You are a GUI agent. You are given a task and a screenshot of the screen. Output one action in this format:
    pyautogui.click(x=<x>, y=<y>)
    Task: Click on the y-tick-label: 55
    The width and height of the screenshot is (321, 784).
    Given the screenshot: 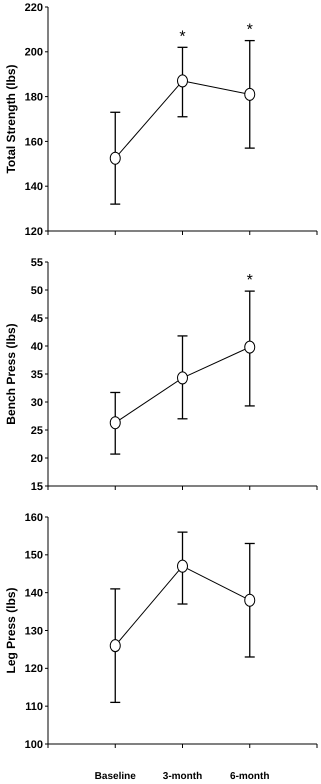 What is the action you would take?
    pyautogui.click(x=36, y=262)
    